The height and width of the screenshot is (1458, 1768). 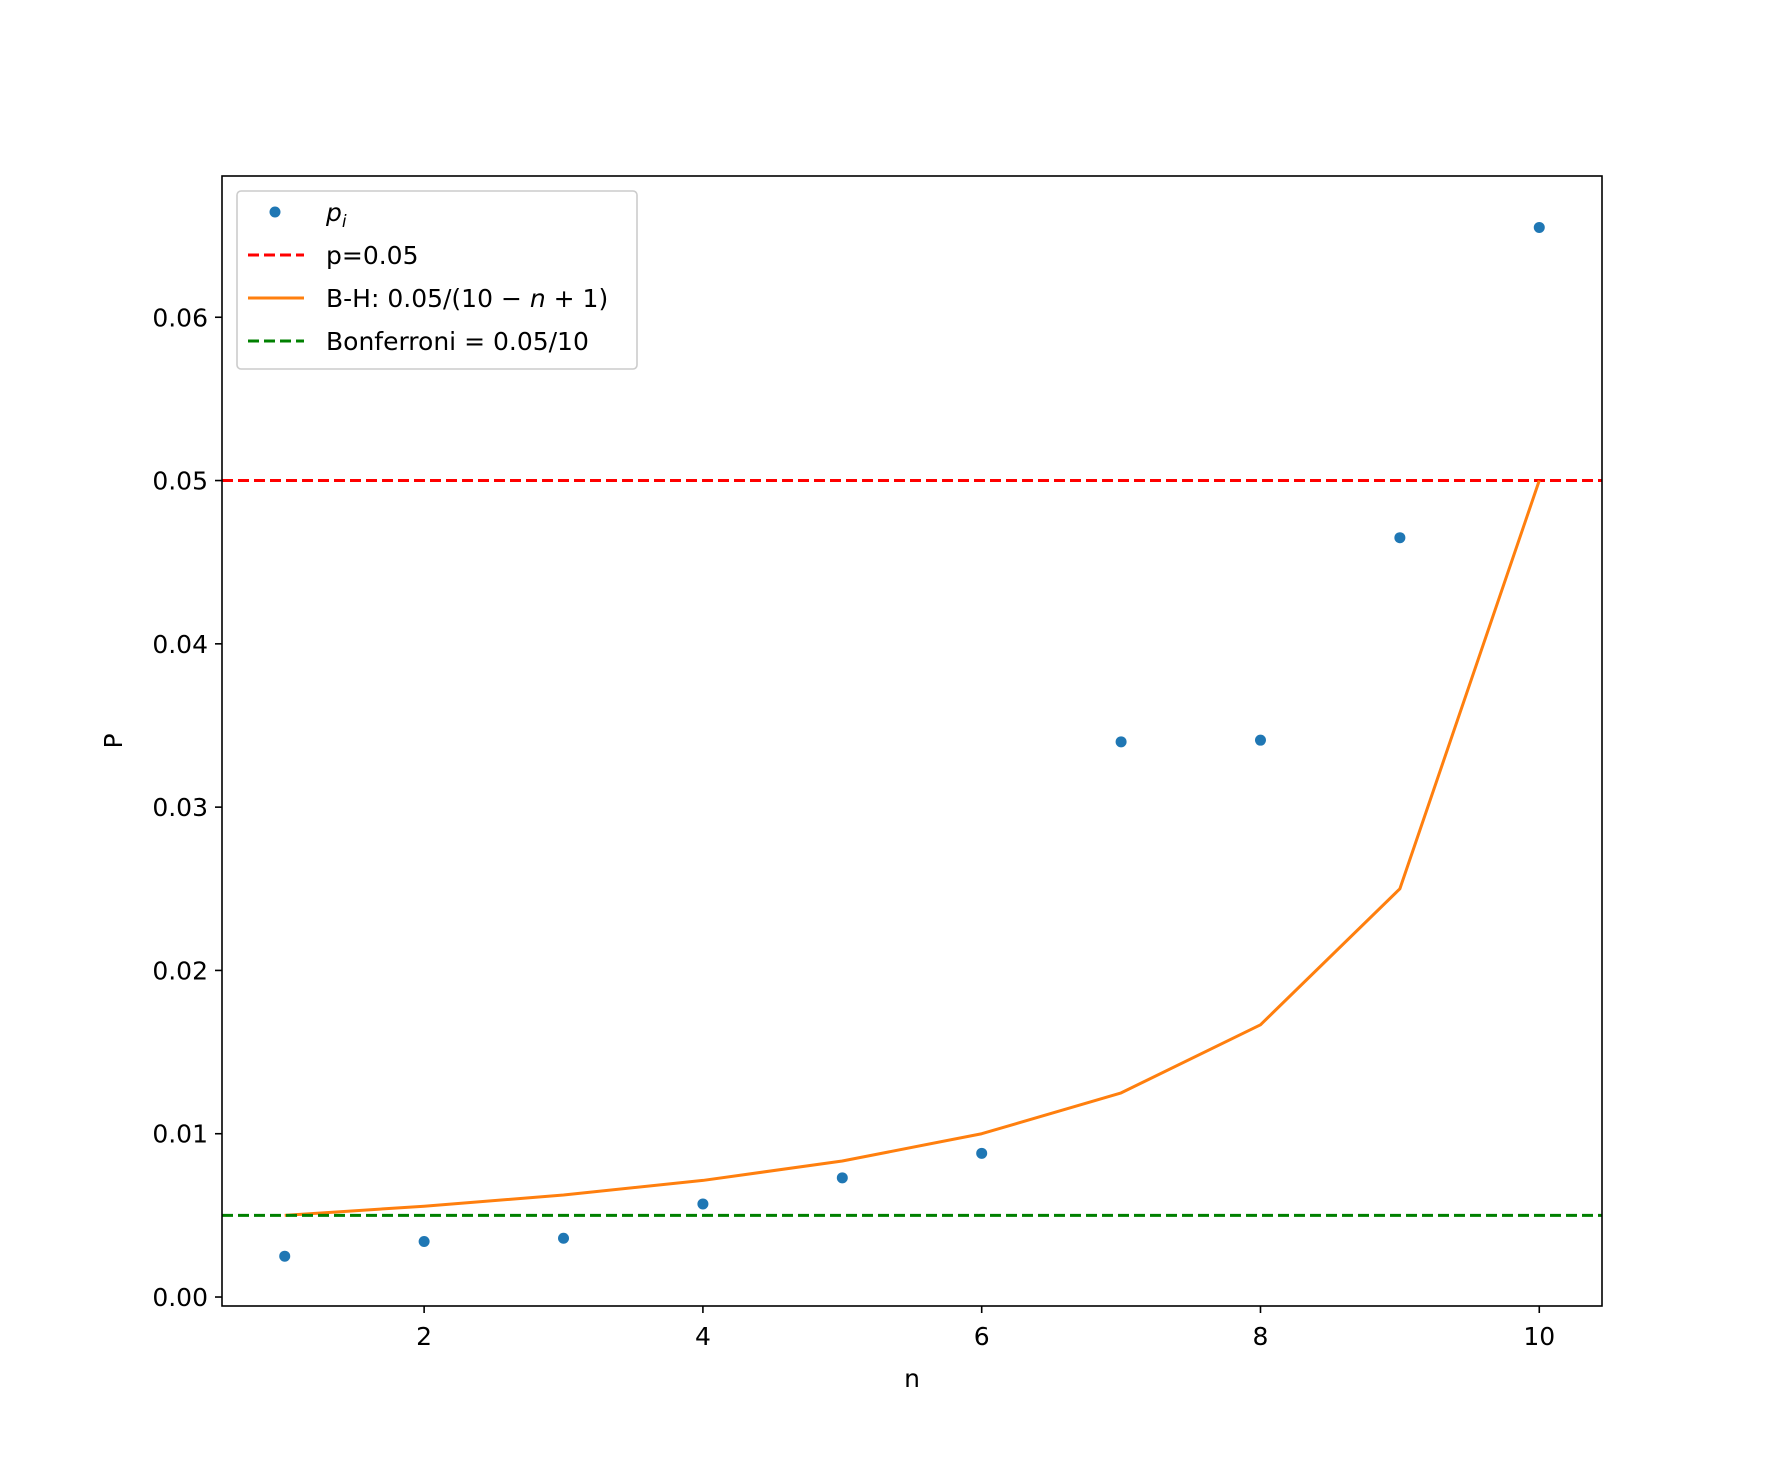 I want to click on legend-box, so click(x=437, y=280).